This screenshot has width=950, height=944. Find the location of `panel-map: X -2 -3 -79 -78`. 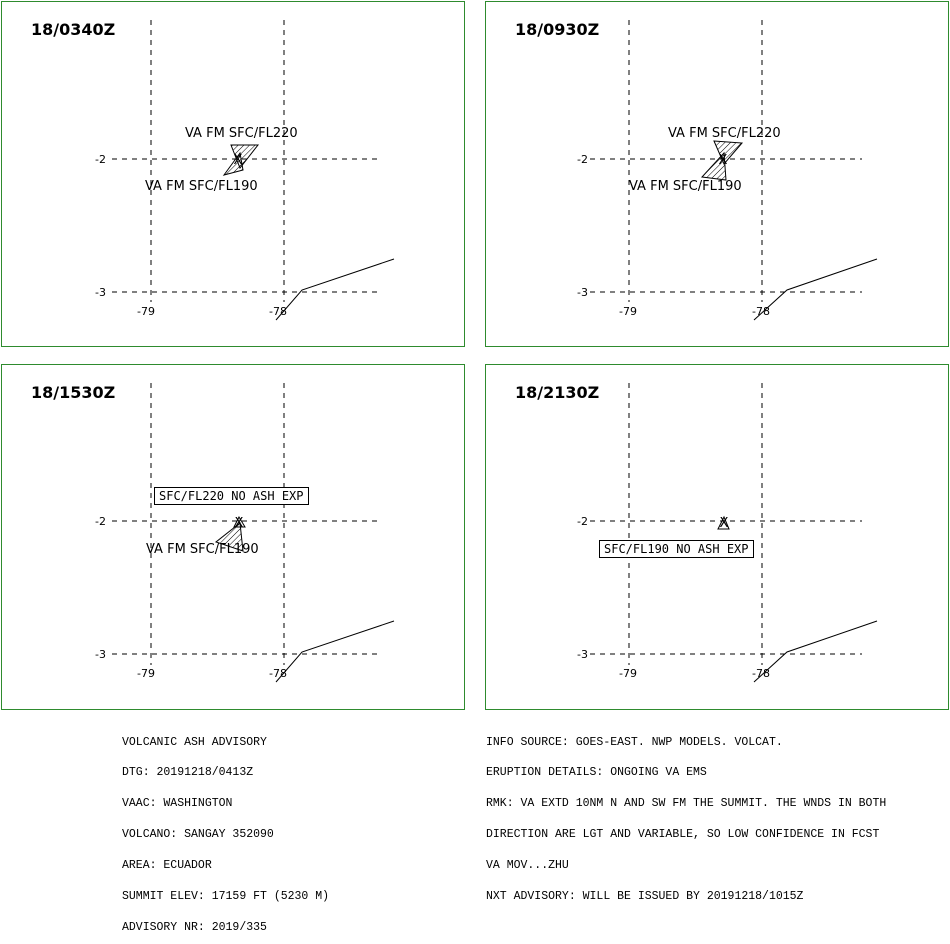

panel-map: X -2 -3 -79 -78 is located at coordinates (727, 533).